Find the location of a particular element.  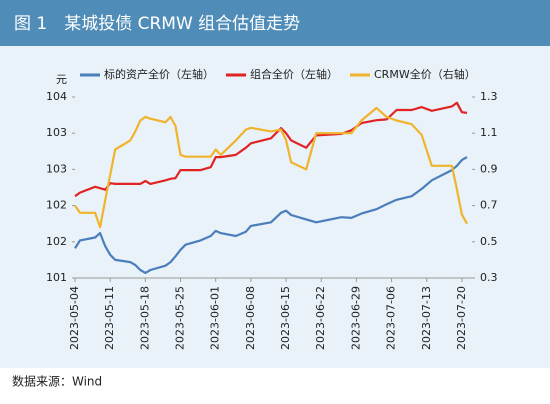

x-tick-label: 2023-06-22 is located at coordinates (320, 318).